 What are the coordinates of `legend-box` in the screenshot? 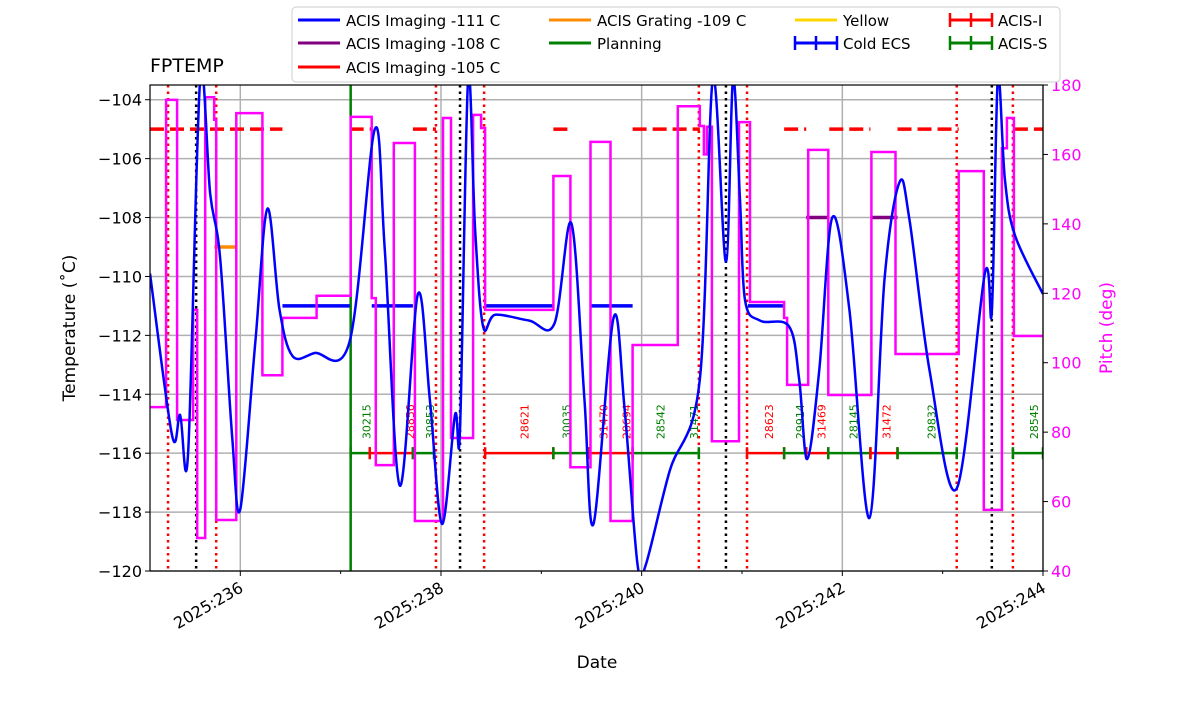 It's located at (676, 44).